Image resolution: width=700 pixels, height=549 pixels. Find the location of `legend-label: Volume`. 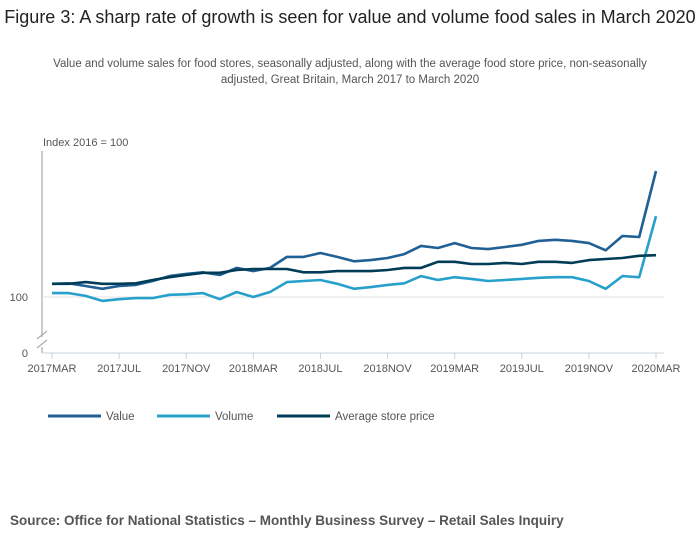

legend-label: Volume is located at coordinates (234, 417).